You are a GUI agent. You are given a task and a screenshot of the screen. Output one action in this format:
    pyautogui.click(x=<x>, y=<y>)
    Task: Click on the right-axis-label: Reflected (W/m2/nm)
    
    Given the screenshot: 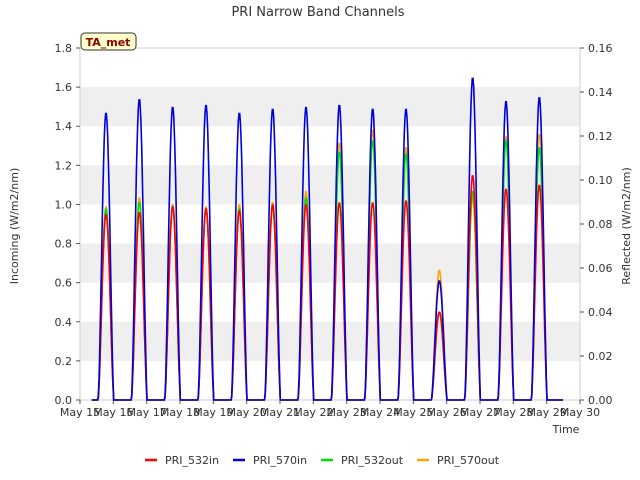 What is the action you would take?
    pyautogui.click(x=626, y=226)
    